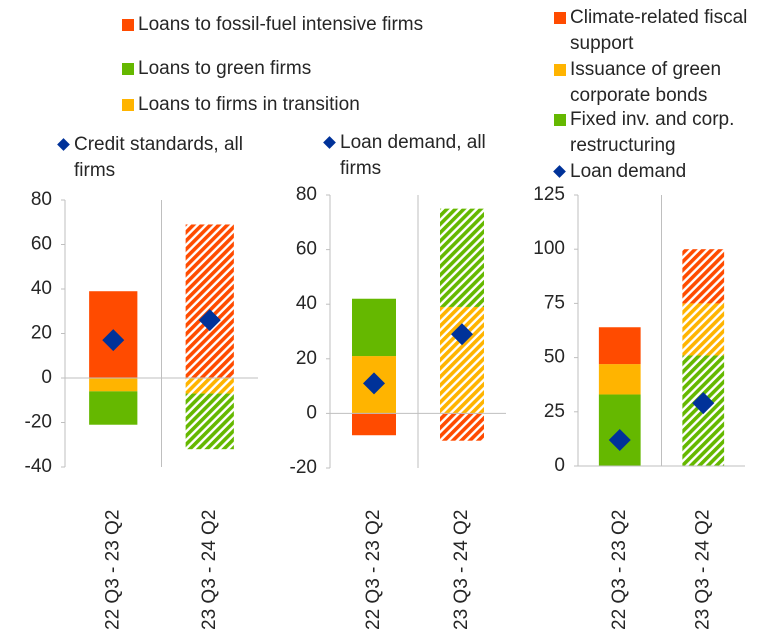 The width and height of the screenshot is (763, 635). What do you see at coordinates (554, 357) in the screenshot?
I see `y-tick-label: 50` at bounding box center [554, 357].